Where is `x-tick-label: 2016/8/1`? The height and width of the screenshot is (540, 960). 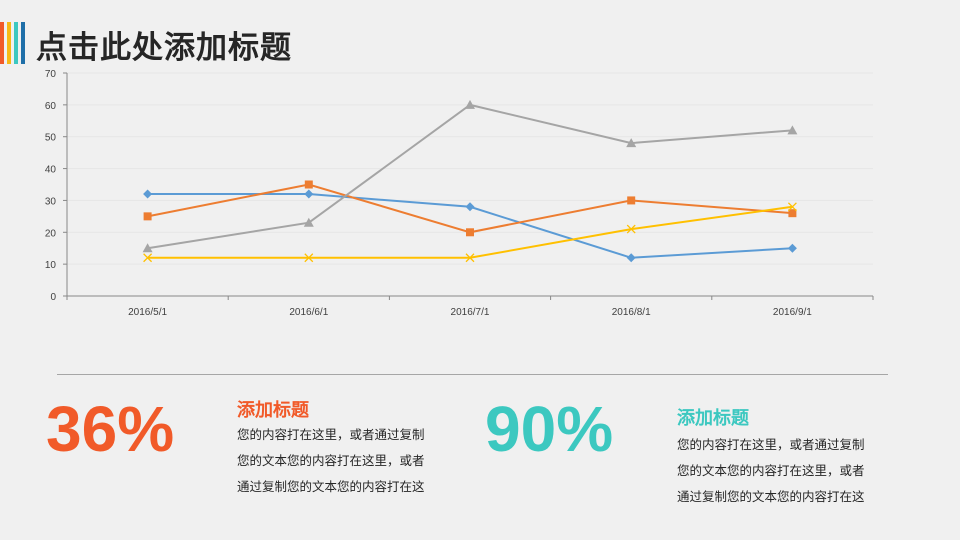
x-tick-label: 2016/8/1 is located at coordinates (631, 312).